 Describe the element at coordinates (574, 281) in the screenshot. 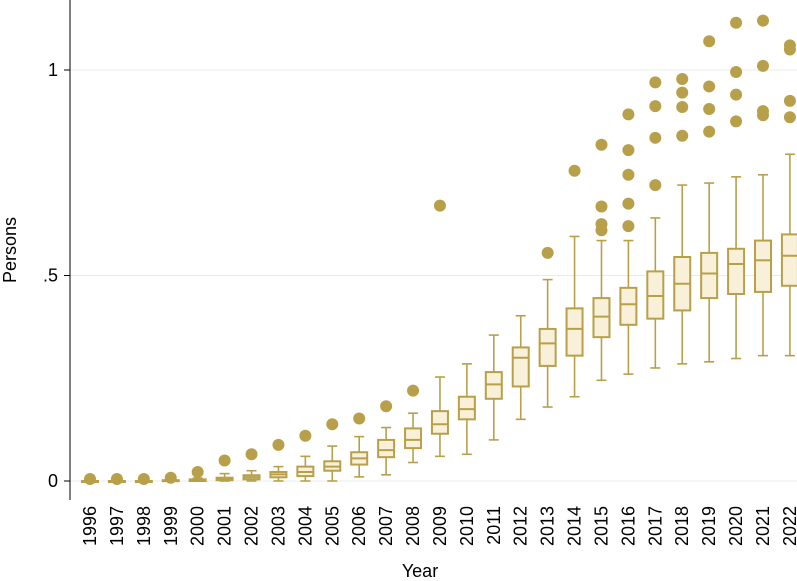

I see `box-2014` at that location.